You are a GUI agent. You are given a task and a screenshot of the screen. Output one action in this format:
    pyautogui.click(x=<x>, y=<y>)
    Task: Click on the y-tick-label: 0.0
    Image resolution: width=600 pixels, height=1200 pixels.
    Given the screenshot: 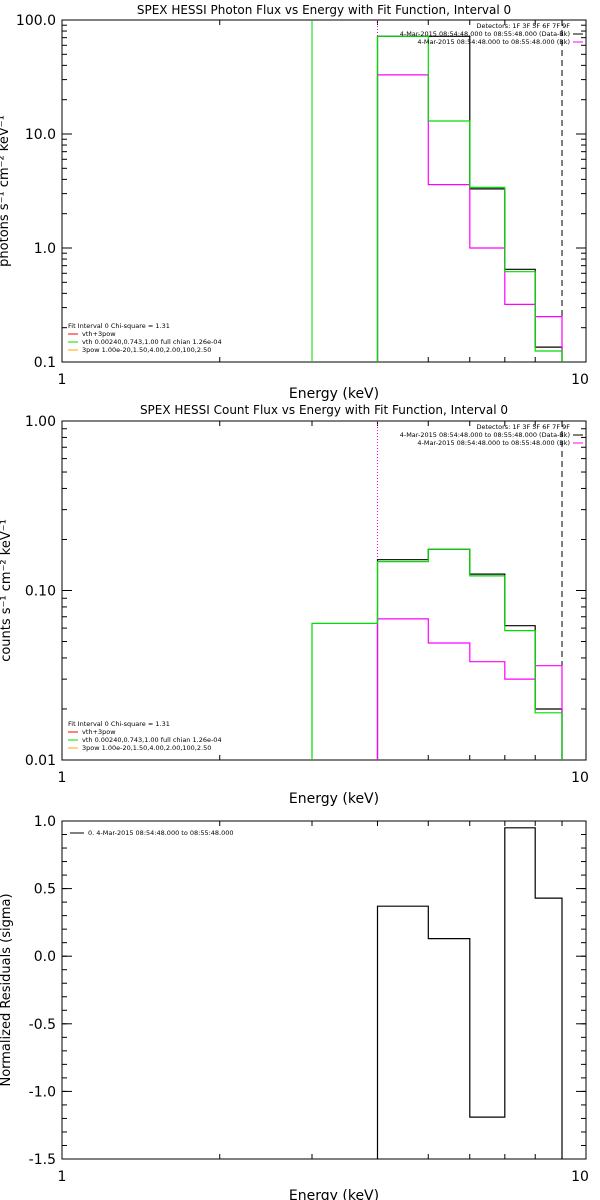 What is the action you would take?
    pyautogui.click(x=45, y=957)
    